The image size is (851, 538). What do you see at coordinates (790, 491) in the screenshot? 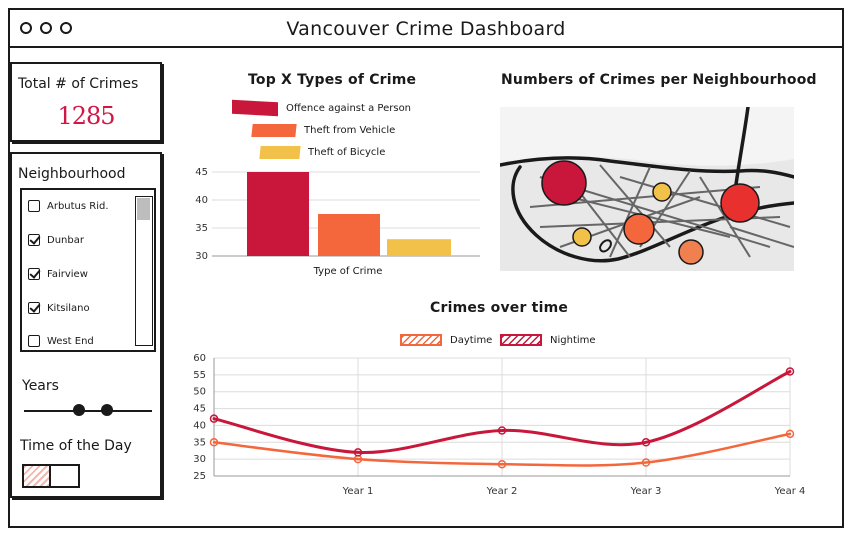
I see `line-x-tick-label: Year 4` at bounding box center [790, 491].